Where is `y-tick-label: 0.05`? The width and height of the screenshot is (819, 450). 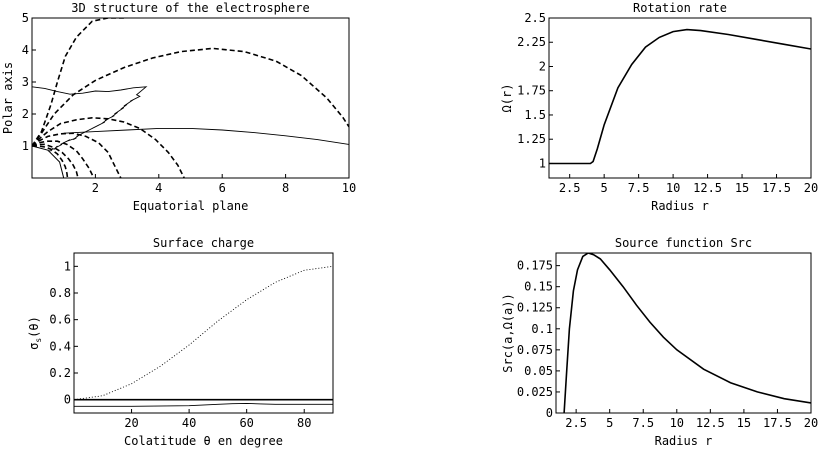
y-tick-label: 0.05 is located at coordinates (538, 371).